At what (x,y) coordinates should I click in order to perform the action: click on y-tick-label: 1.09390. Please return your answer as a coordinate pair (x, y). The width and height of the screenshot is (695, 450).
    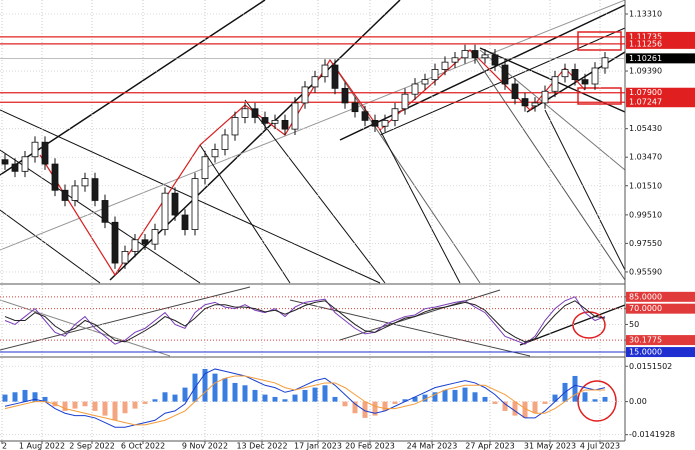
    Looking at the image, I should click on (645, 71).